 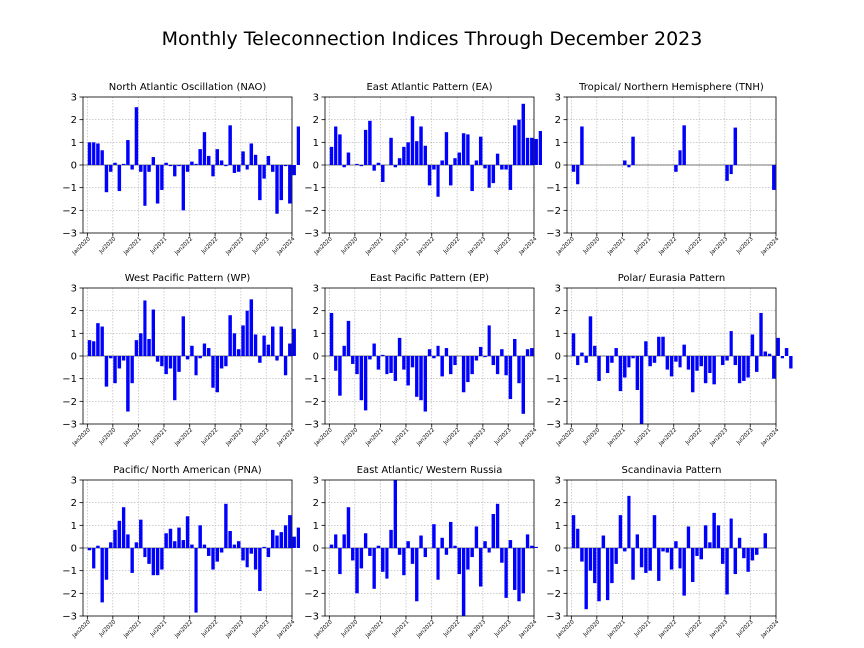 What do you see at coordinates (430, 470) in the screenshot?
I see `chart-title: East Atlantic/ Western Russia` at bounding box center [430, 470].